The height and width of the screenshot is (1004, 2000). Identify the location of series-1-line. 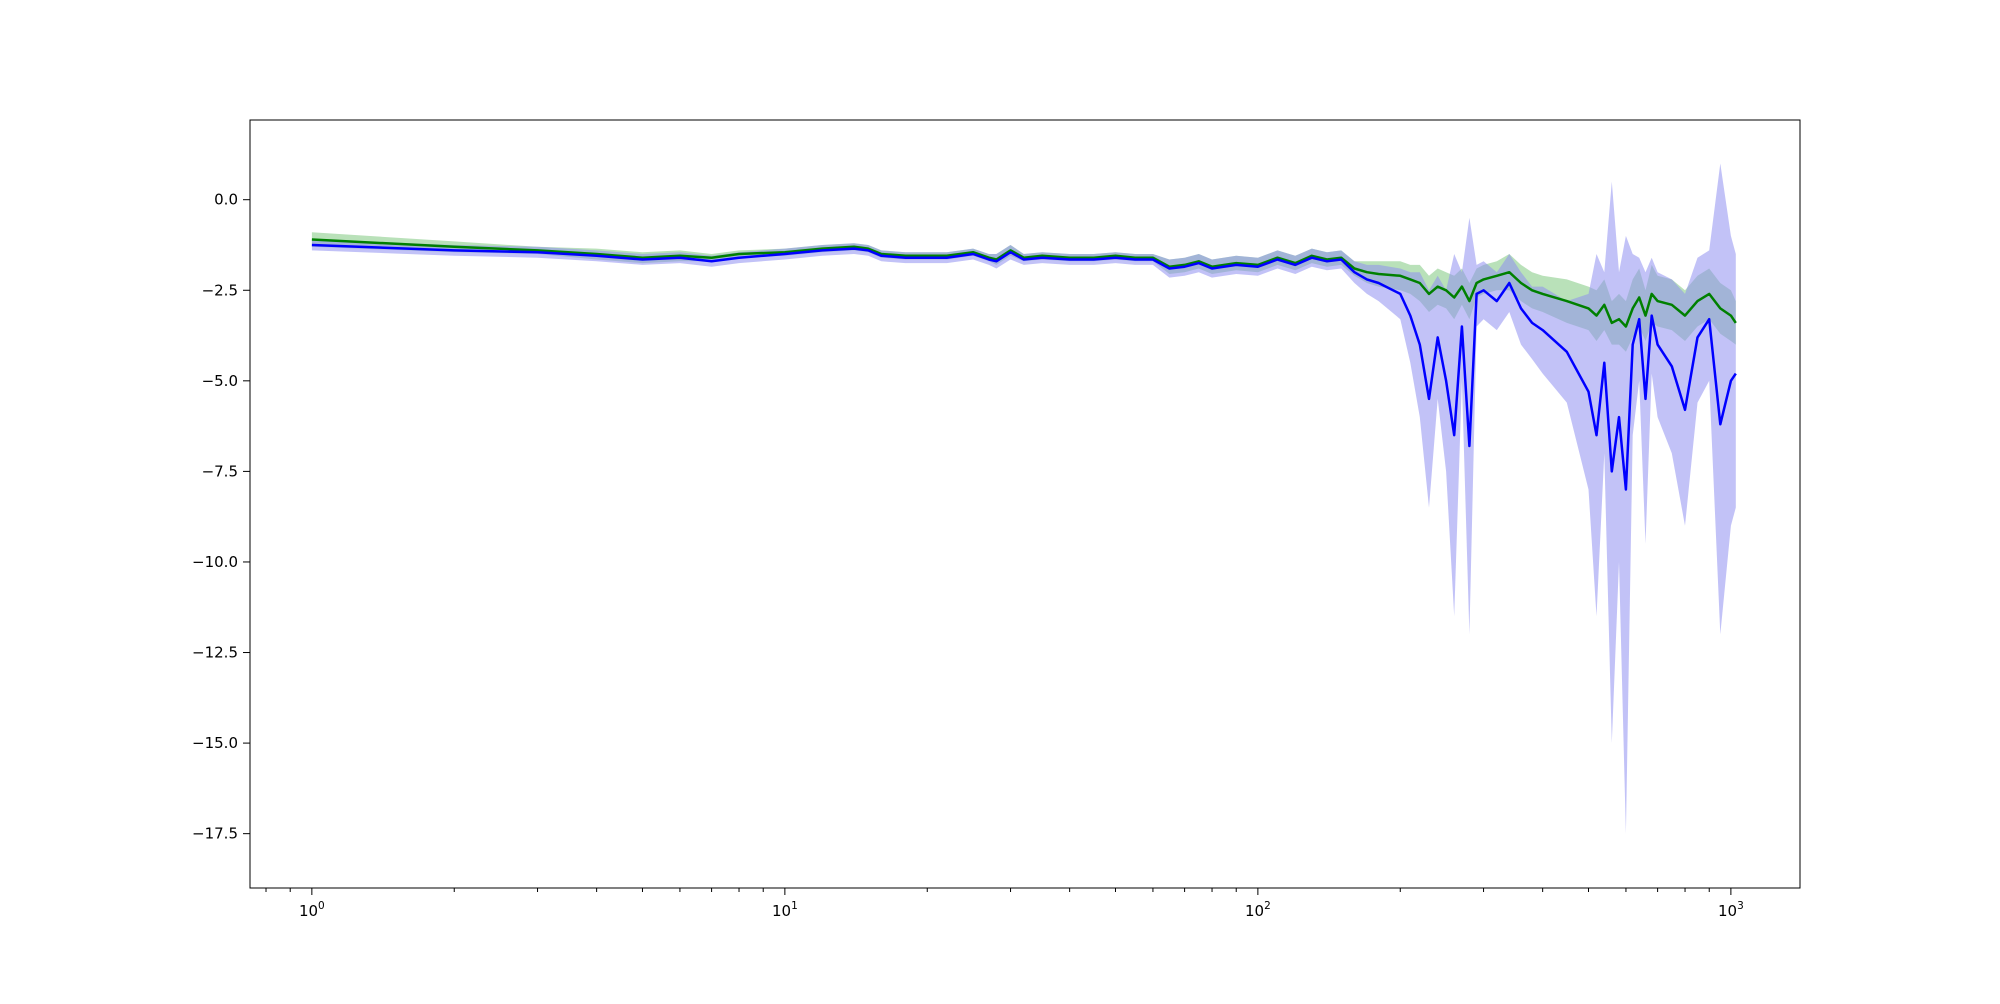
(1024, 283).